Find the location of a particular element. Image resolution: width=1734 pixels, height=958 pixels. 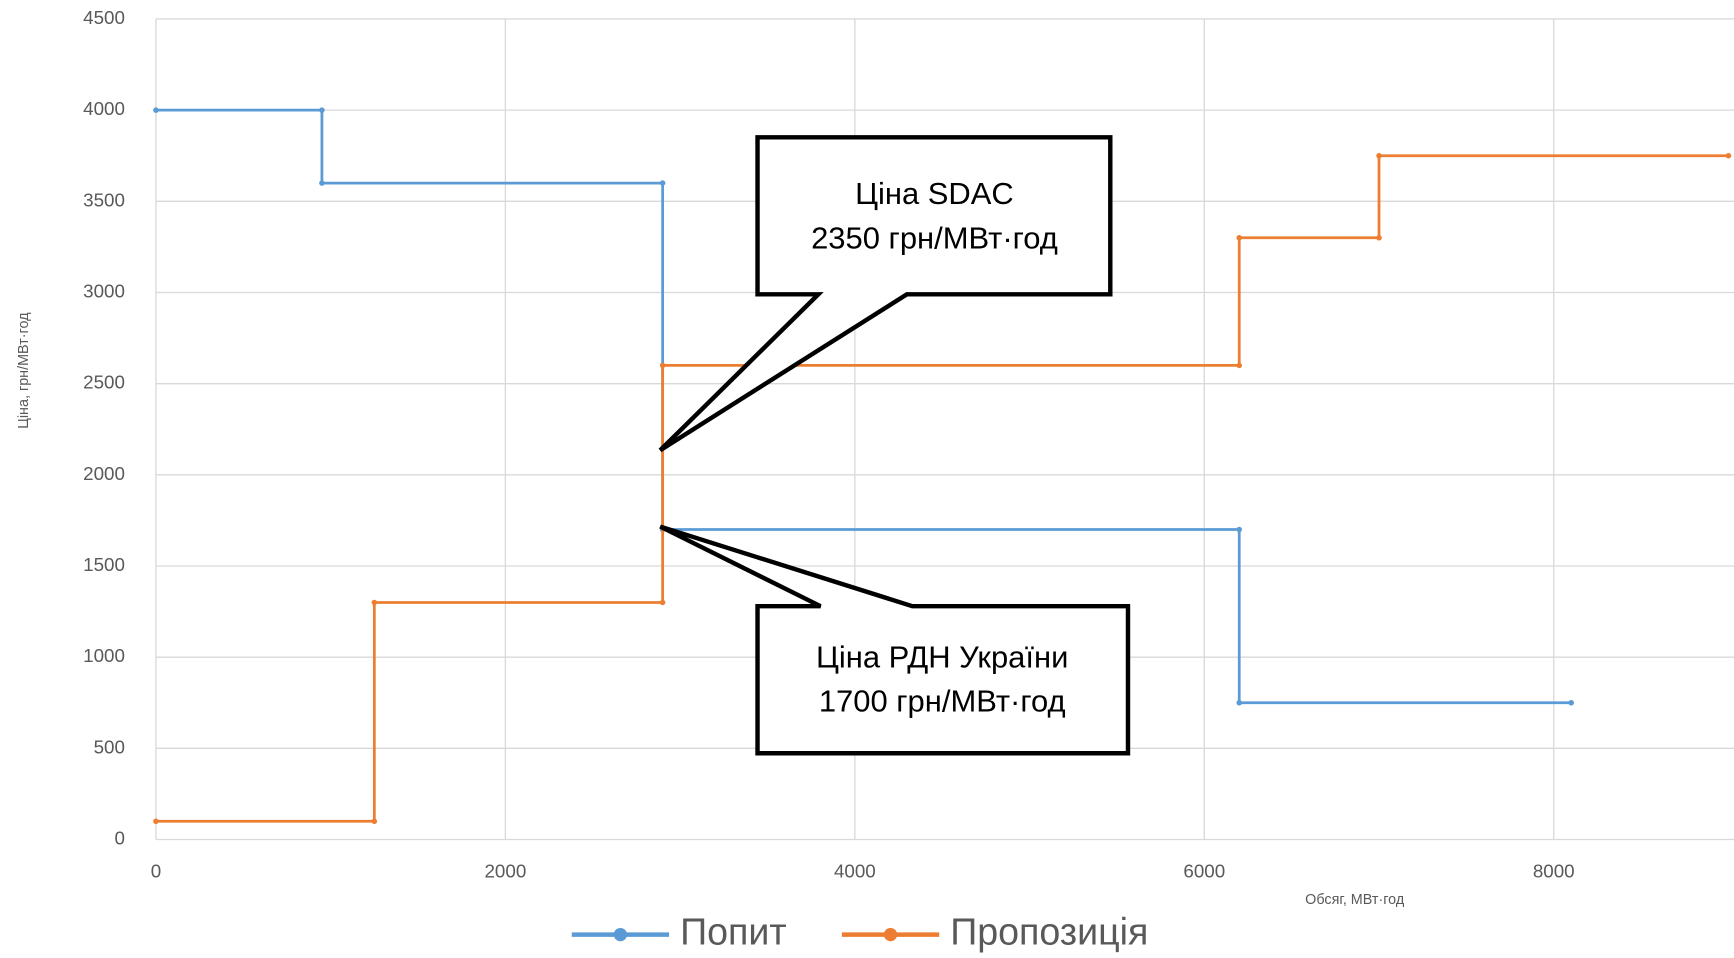

y-axis-label: Ціна, грн/МВт·год is located at coordinates (24, 370).